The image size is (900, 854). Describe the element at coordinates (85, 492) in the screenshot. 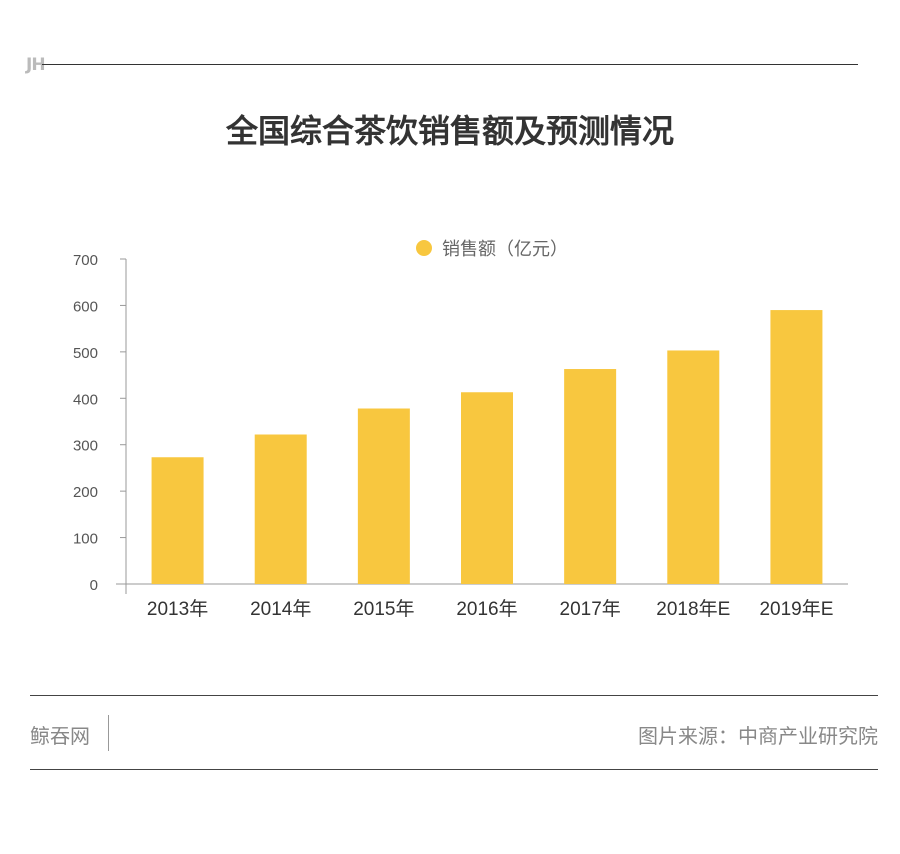

I see `y-tick-label: 200` at that location.